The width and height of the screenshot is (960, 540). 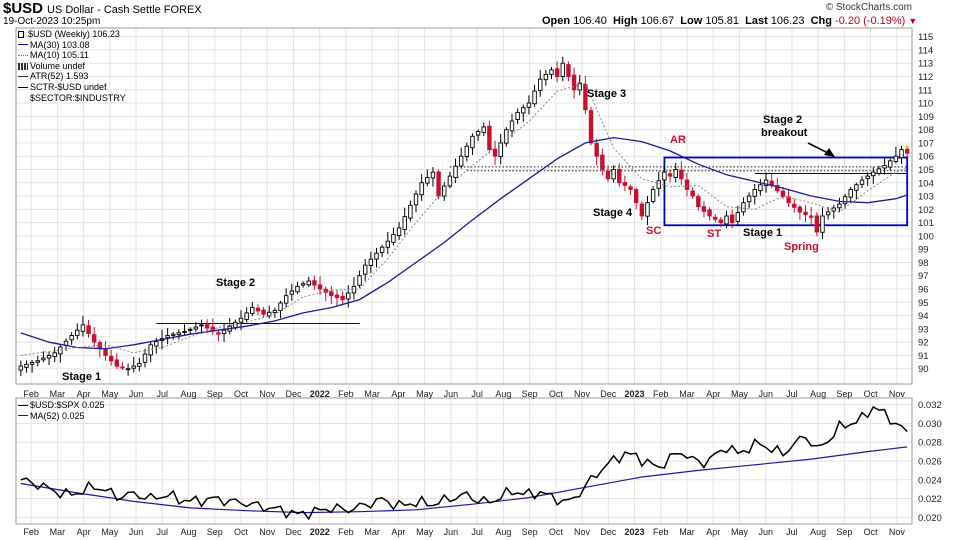 What do you see at coordinates (320, 532) in the screenshot?
I see `x-tick-label: 2022` at bounding box center [320, 532].